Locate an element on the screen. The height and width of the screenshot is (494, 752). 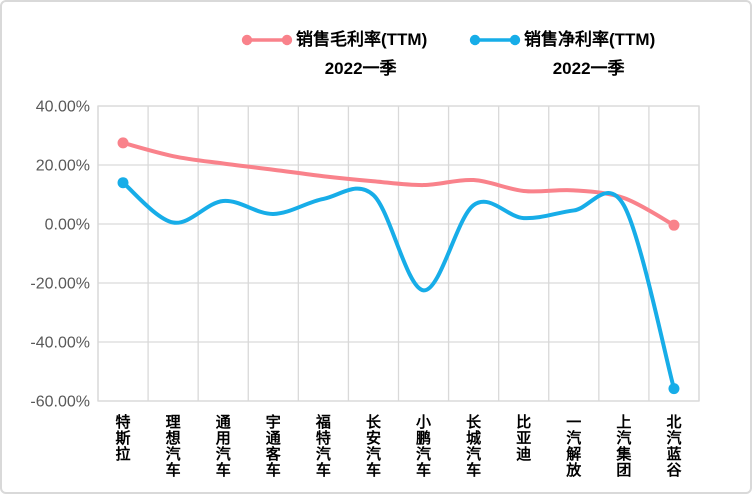
x-axis-category-label: 比亚迪 is located at coordinates (523, 438).